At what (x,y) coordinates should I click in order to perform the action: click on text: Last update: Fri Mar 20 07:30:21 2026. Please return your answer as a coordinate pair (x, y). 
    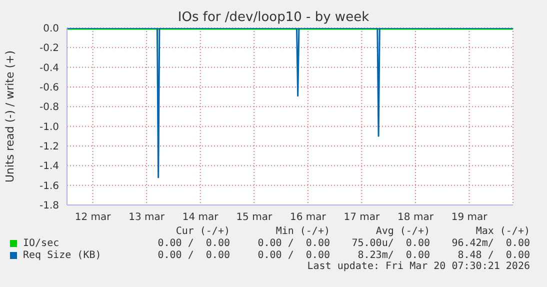
    Looking at the image, I should click on (418, 266).